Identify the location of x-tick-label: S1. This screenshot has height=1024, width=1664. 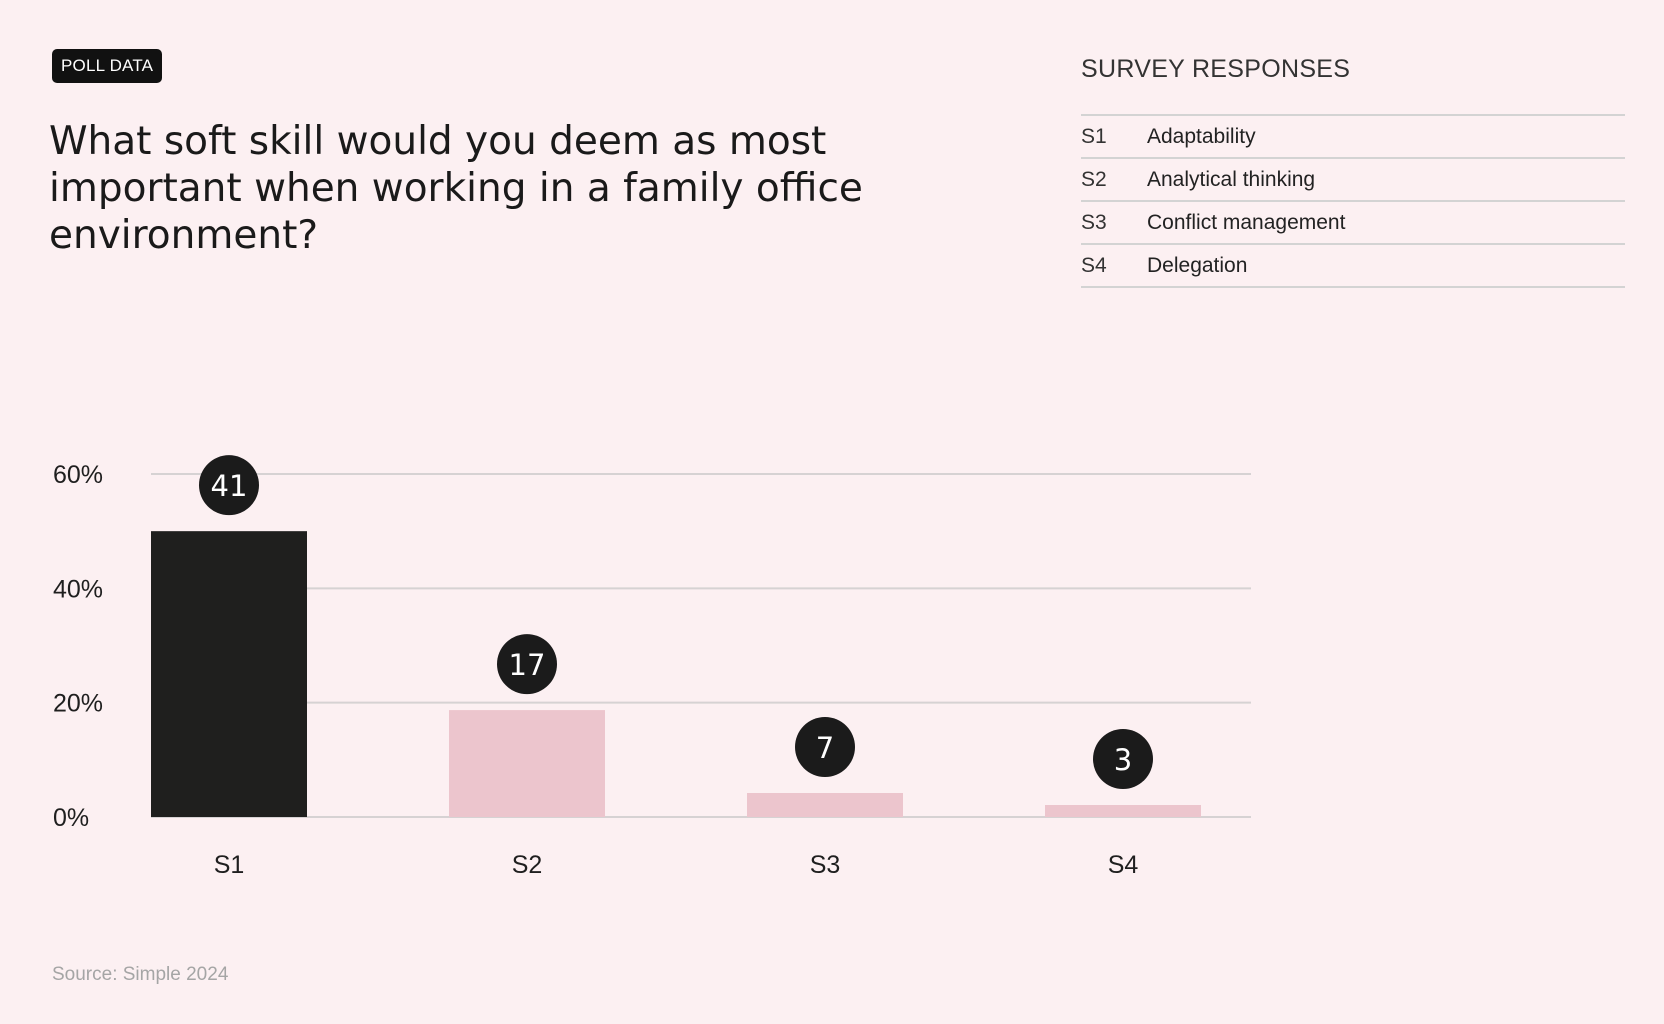
(229, 865).